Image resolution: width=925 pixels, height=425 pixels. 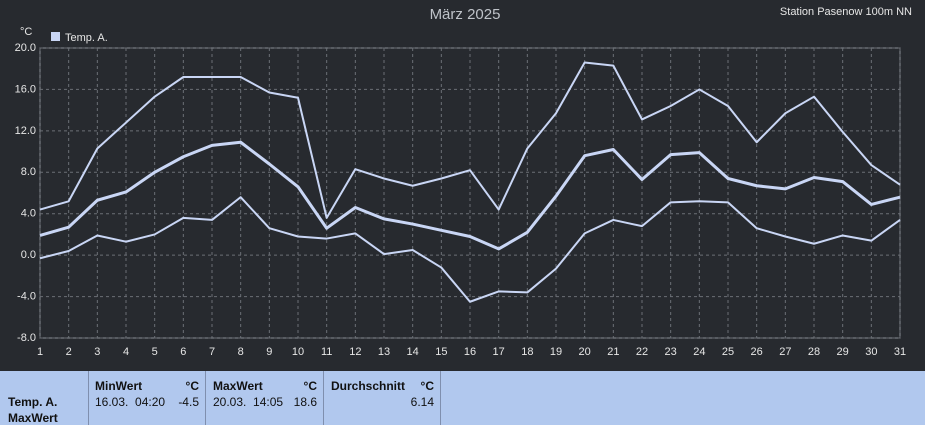 I want to click on legend-label: Temp. A., so click(x=86, y=38).